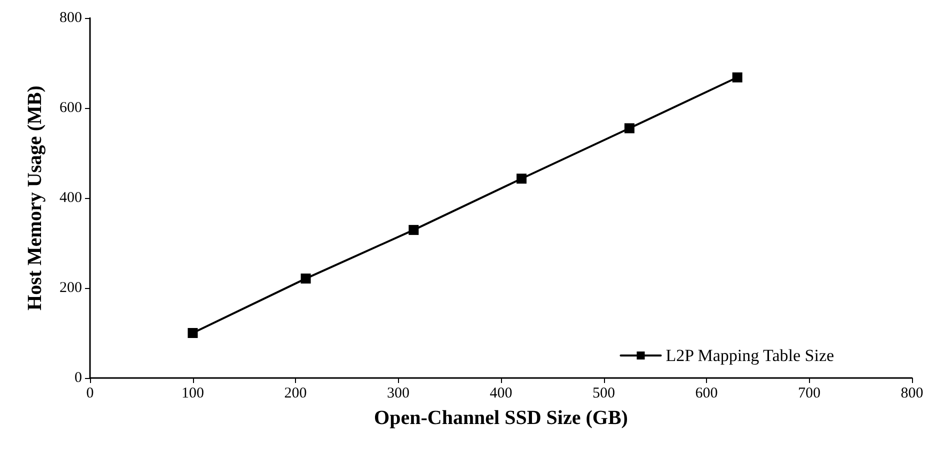  What do you see at coordinates (35, 198) in the screenshot?
I see `y-axis-title: Host Memory Usage (MB)` at bounding box center [35, 198].